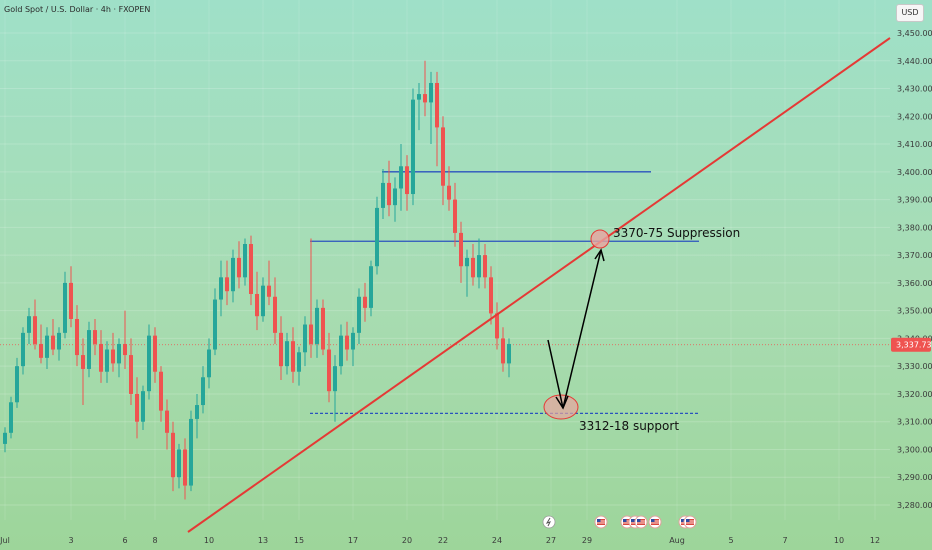 The image size is (932, 550). Describe the element at coordinates (914, 255) in the screenshot. I see `price-tick-label: 3,370.00` at that location.